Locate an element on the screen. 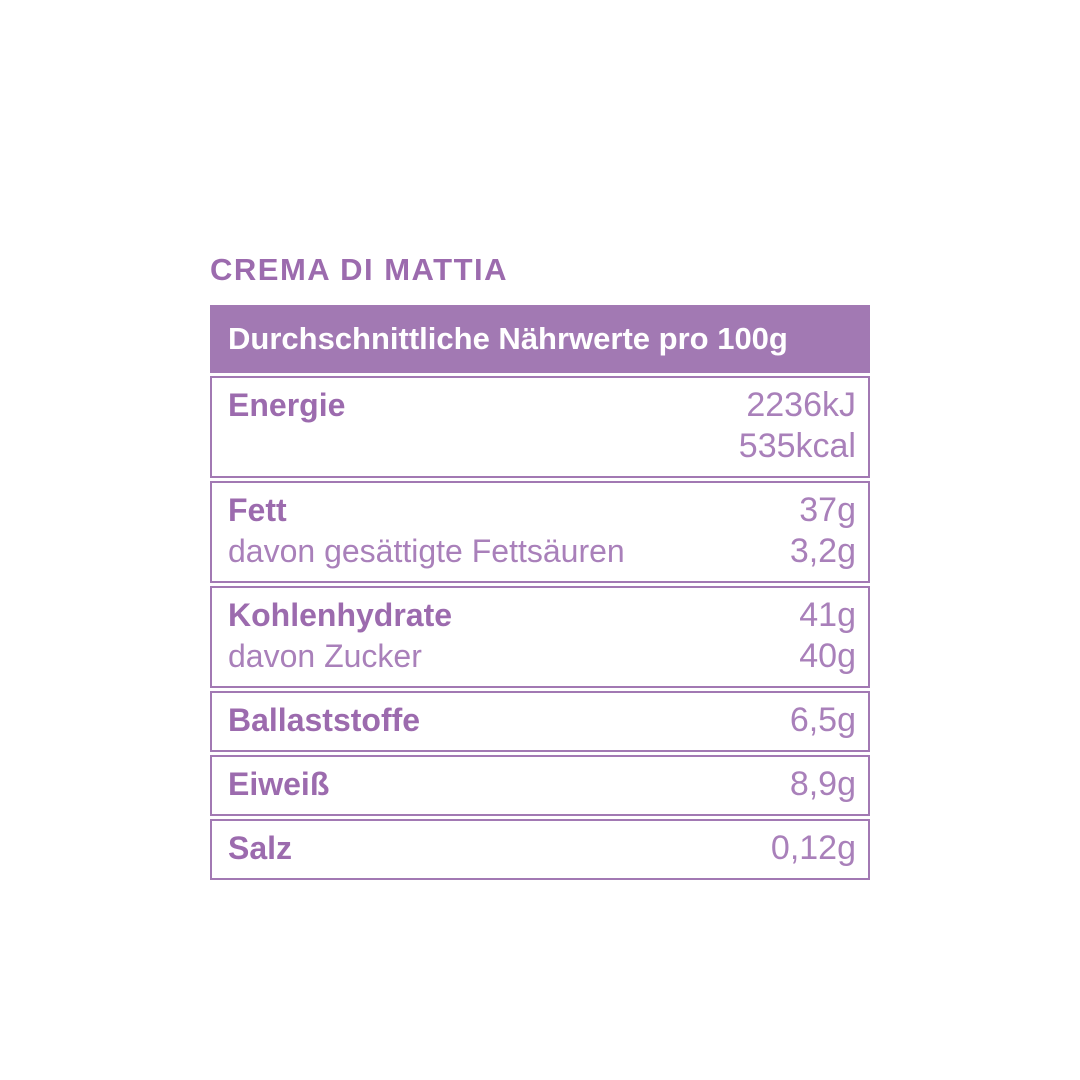 This screenshot has width=1080, height=1080. row-kohlenhydrate: Kohlenhydrate 41g davon Zucker 40g is located at coordinates (540, 637).